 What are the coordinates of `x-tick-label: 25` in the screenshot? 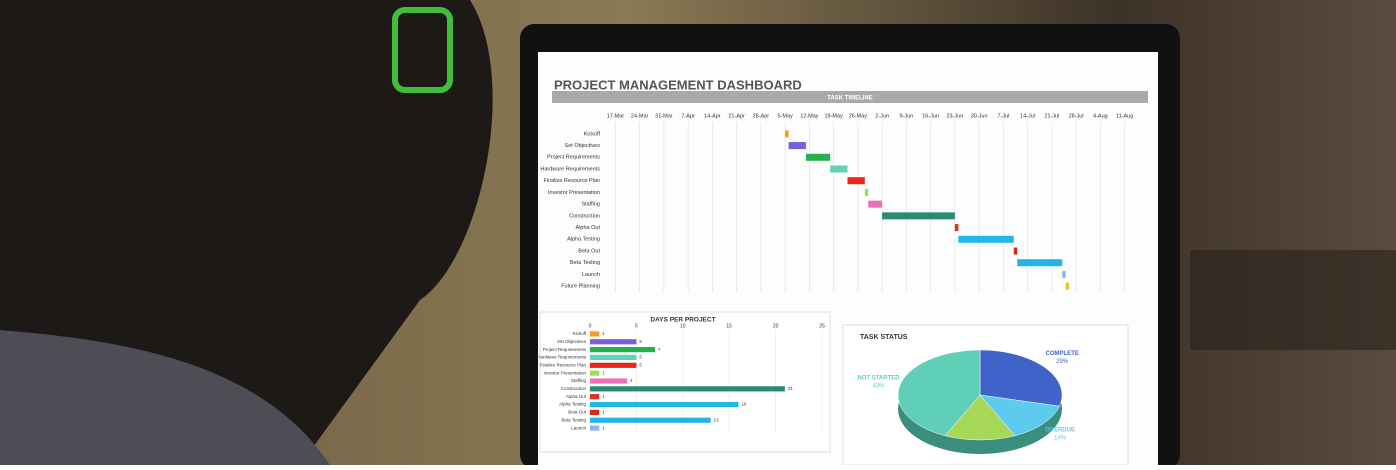 It's located at (822, 326).